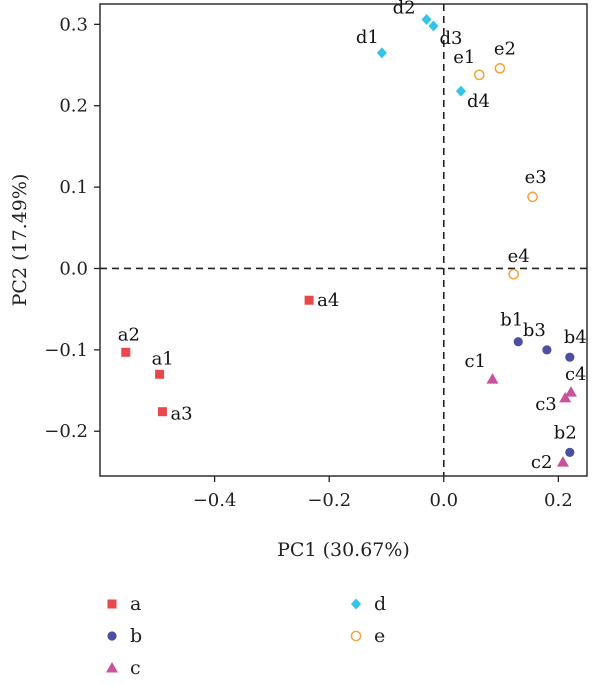 The height and width of the screenshot is (686, 600). What do you see at coordinates (475, 361) in the screenshot?
I see `point-label-c1: c1` at bounding box center [475, 361].